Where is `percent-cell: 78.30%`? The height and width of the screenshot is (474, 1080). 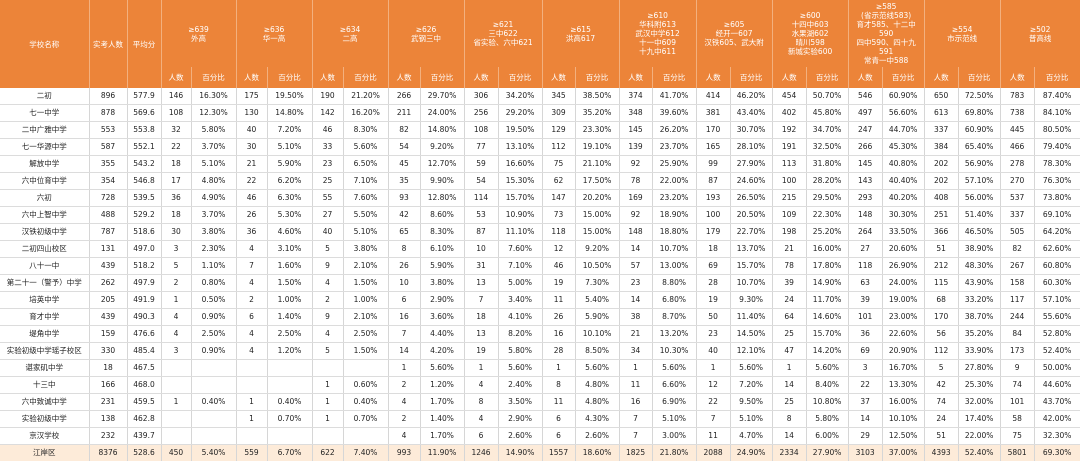
percent-cell: 78.30% is located at coordinates (1057, 164).